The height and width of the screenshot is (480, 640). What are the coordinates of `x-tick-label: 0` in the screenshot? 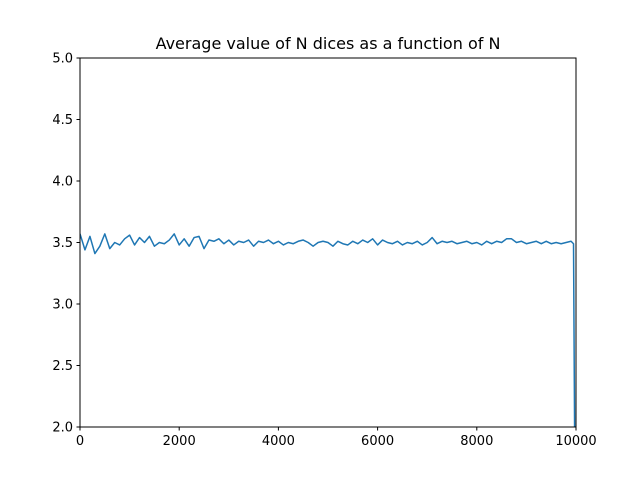 It's located at (80, 441).